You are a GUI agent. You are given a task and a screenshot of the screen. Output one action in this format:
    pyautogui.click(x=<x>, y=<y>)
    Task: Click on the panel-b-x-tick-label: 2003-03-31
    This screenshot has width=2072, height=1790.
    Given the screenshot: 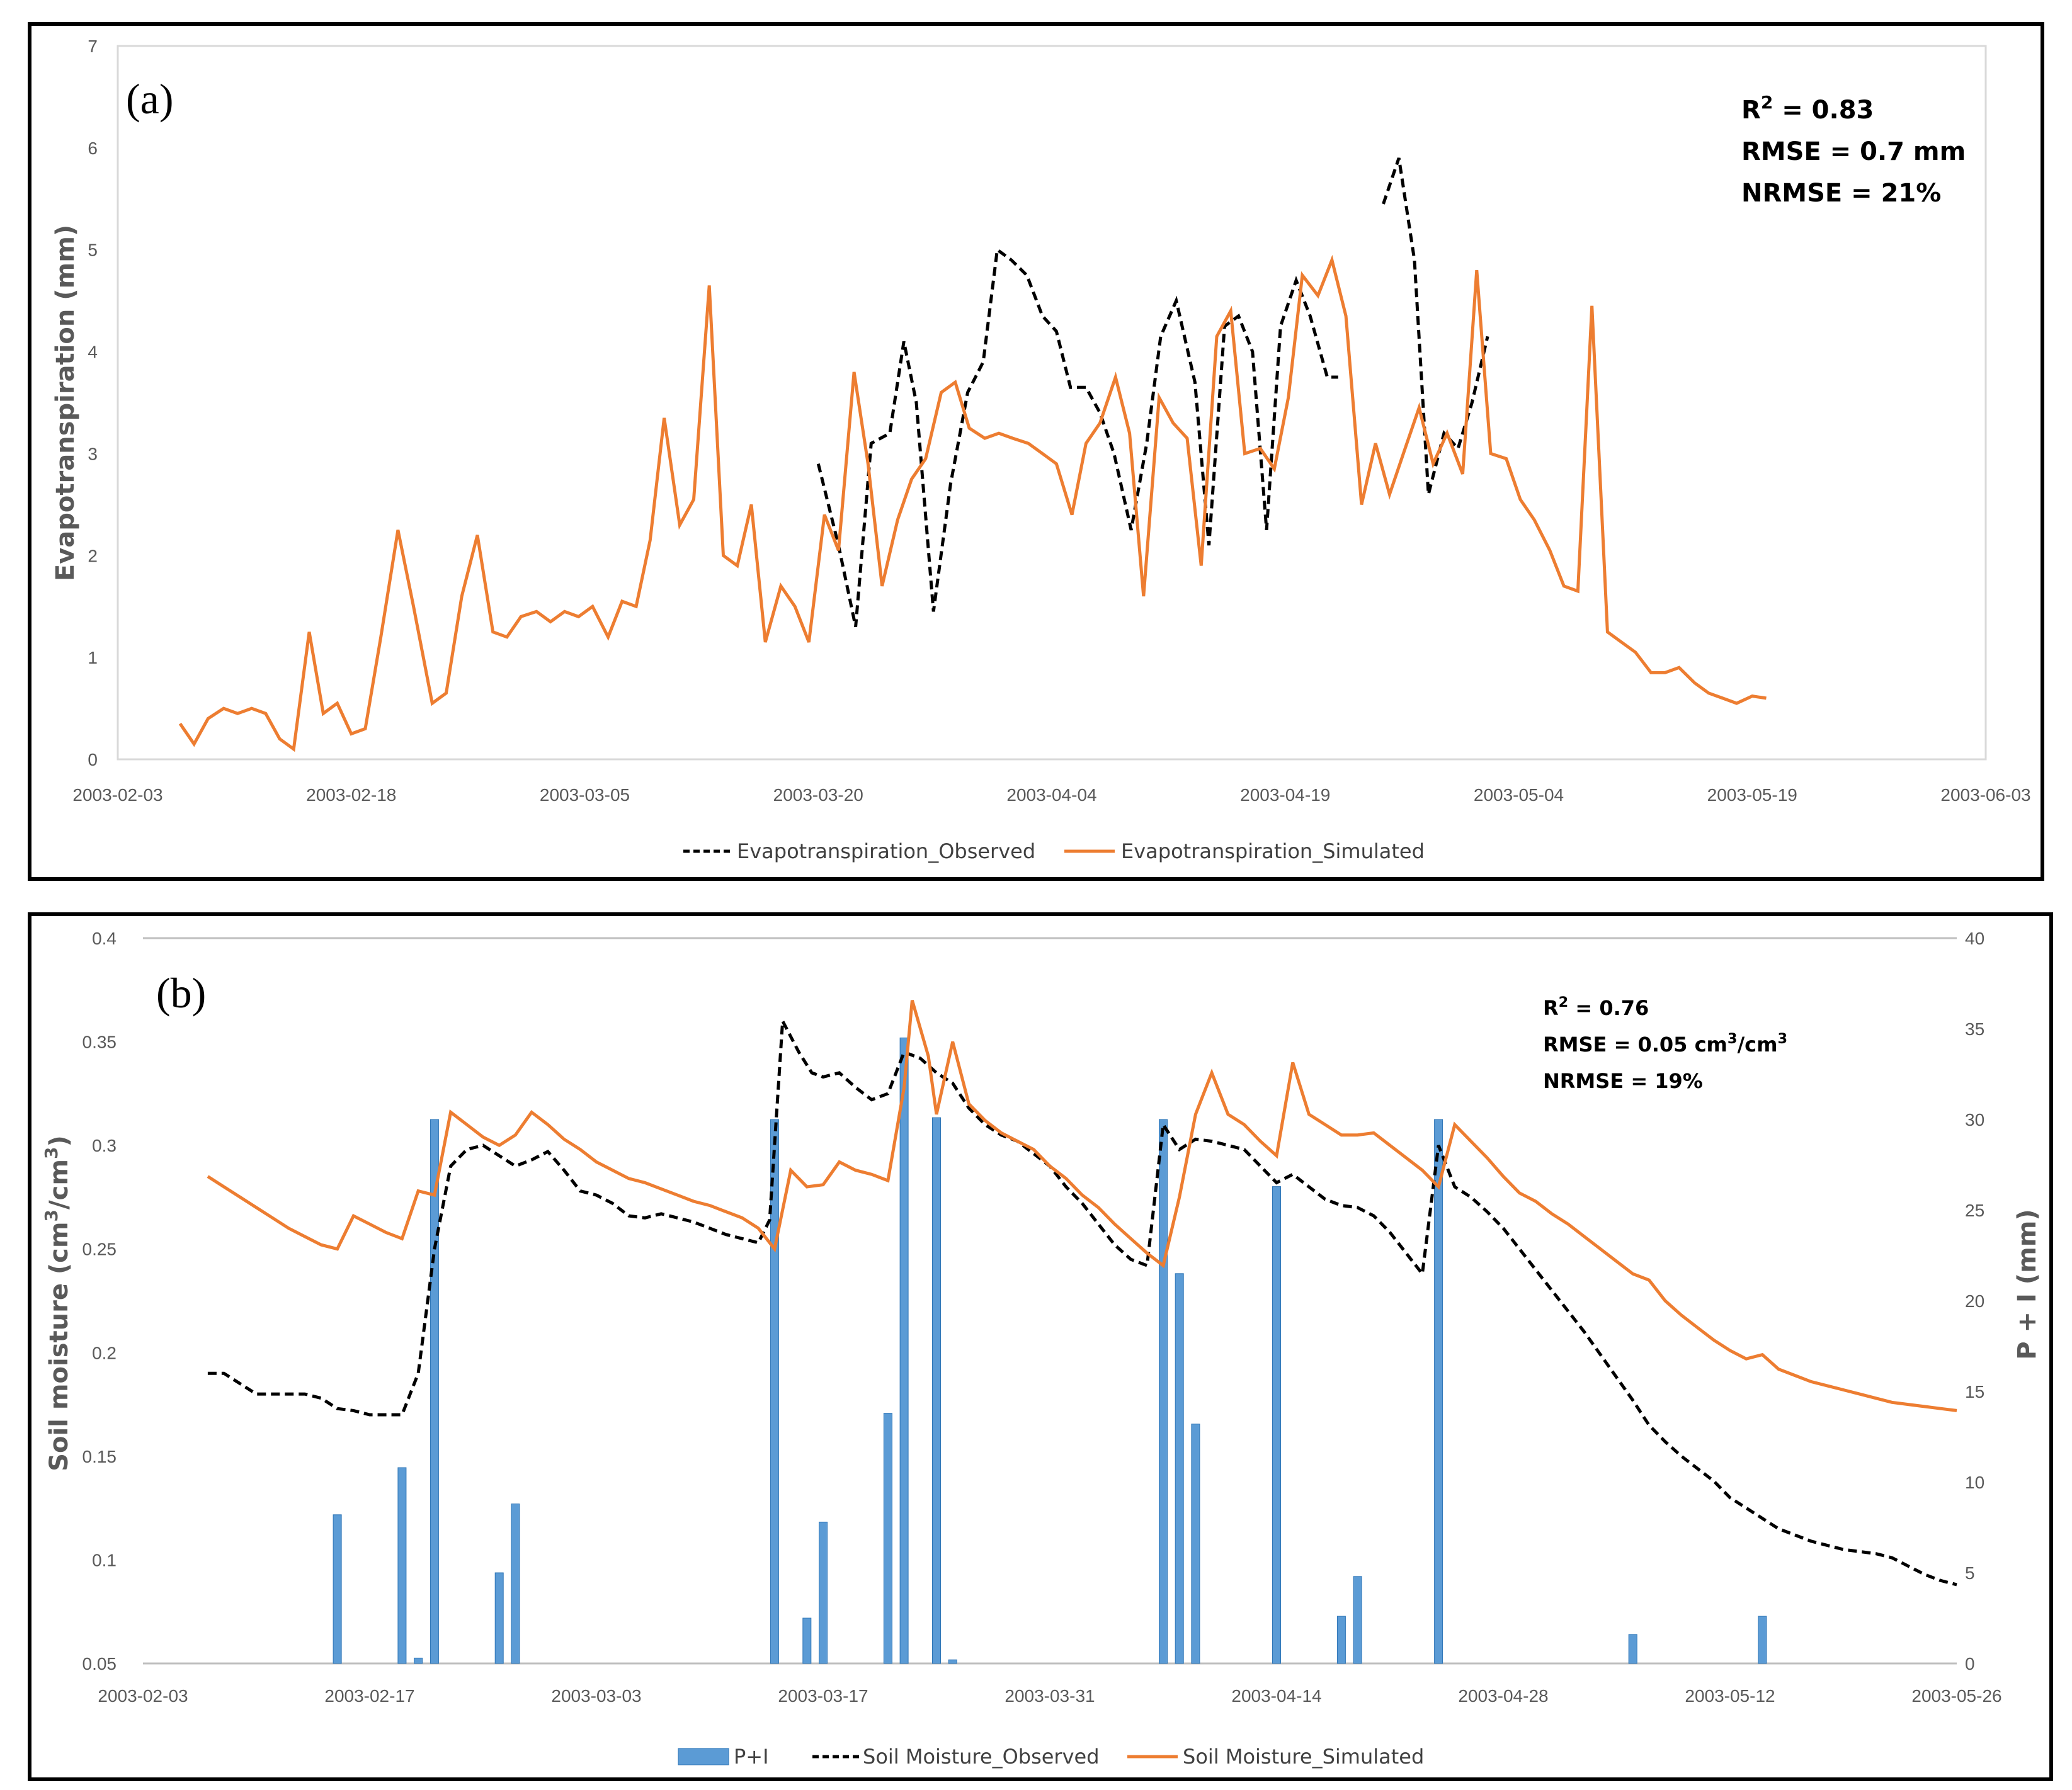 What is the action you would take?
    pyautogui.click(x=1050, y=1696)
    